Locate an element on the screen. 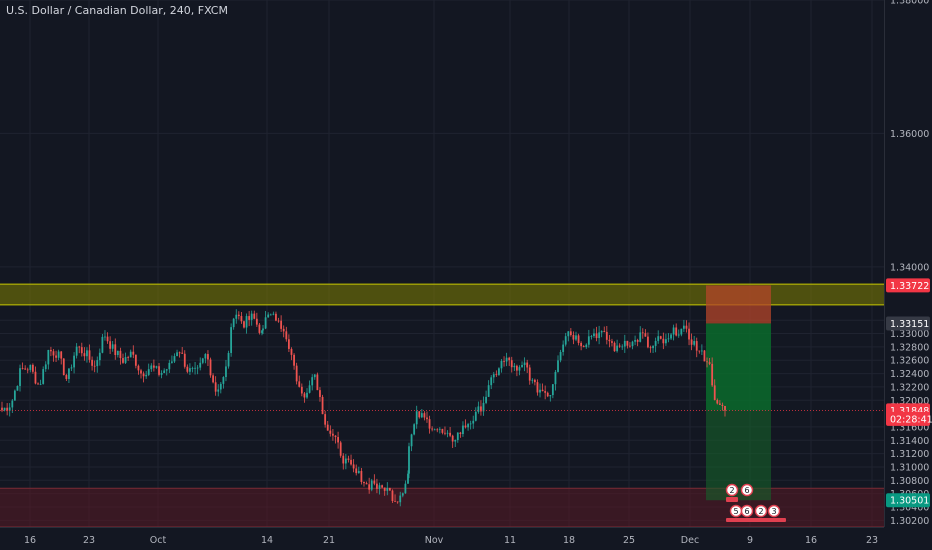  x-tick-label: 23 is located at coordinates (89, 540).